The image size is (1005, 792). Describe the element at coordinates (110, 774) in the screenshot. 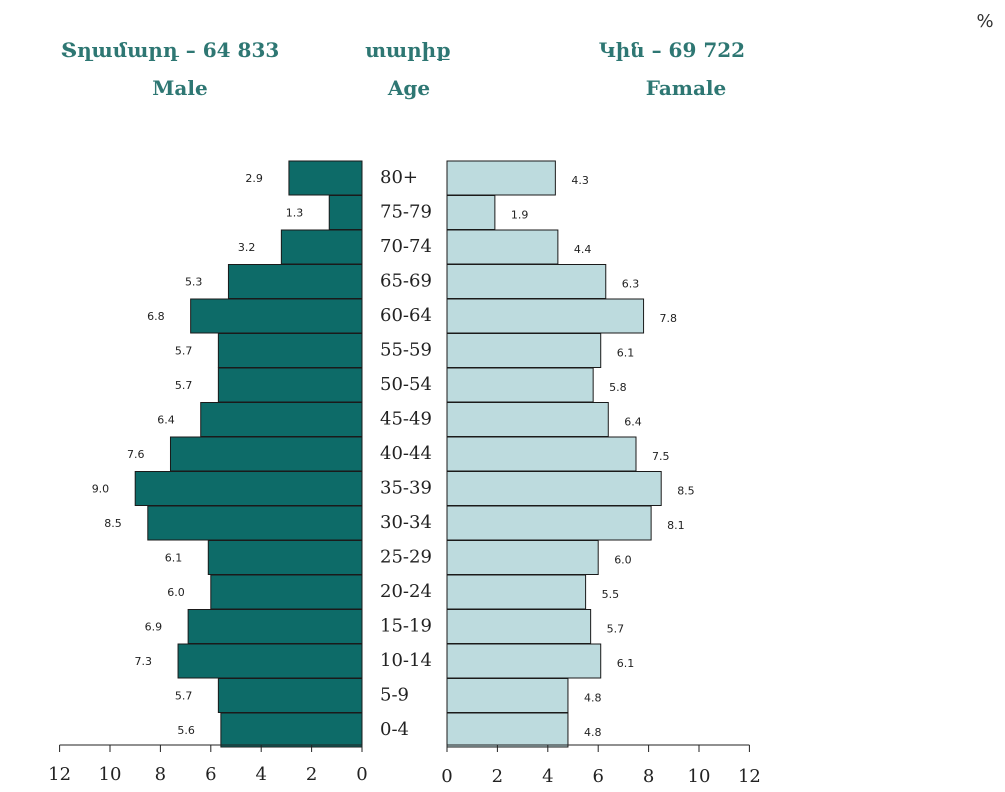

I see `male-axis-tick-label: 10` at that location.